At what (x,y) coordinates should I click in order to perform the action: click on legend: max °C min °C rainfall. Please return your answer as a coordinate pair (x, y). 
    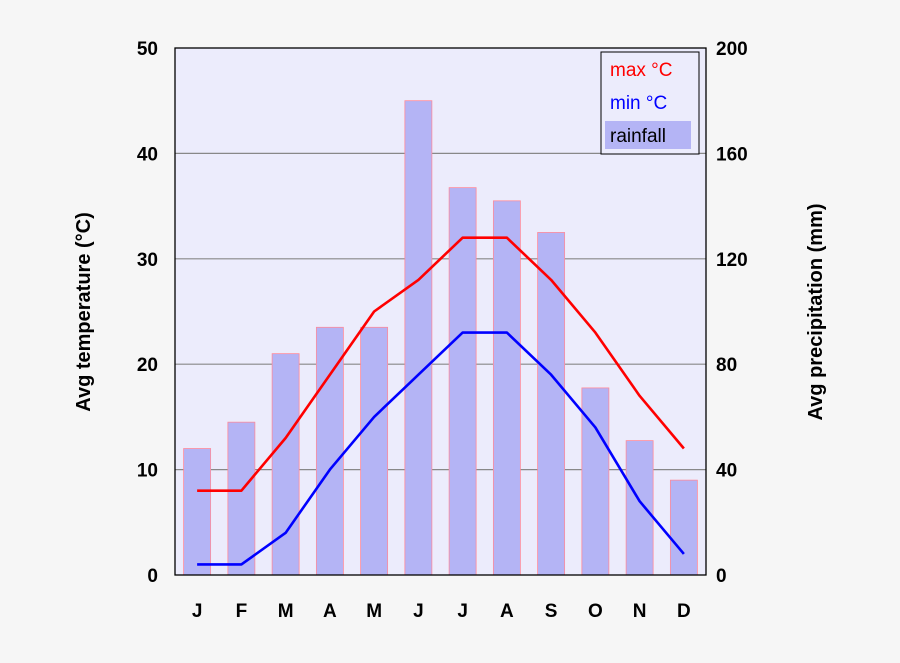
    Looking at the image, I should click on (650, 103).